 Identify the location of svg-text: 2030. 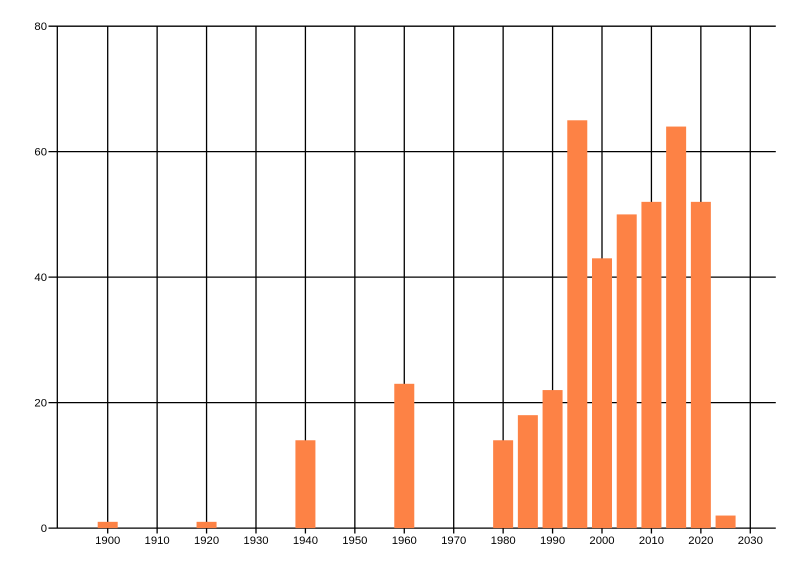
(750, 541).